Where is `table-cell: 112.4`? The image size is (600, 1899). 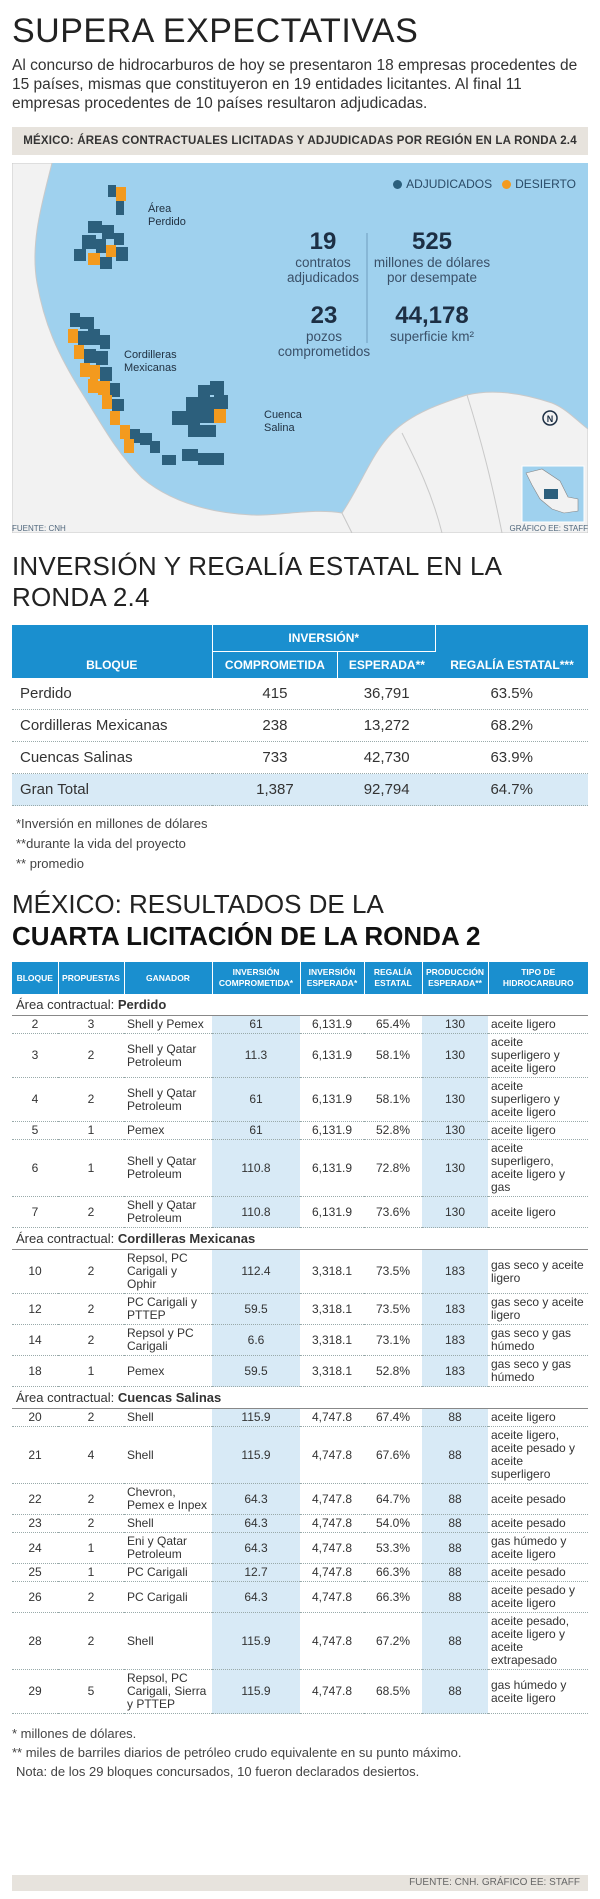
table-cell: 112.4 is located at coordinates (256, 1271).